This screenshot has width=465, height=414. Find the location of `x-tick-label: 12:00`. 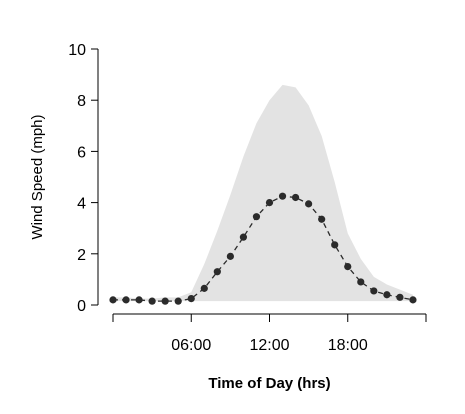

x-tick-label: 12:00 is located at coordinates (269, 345).